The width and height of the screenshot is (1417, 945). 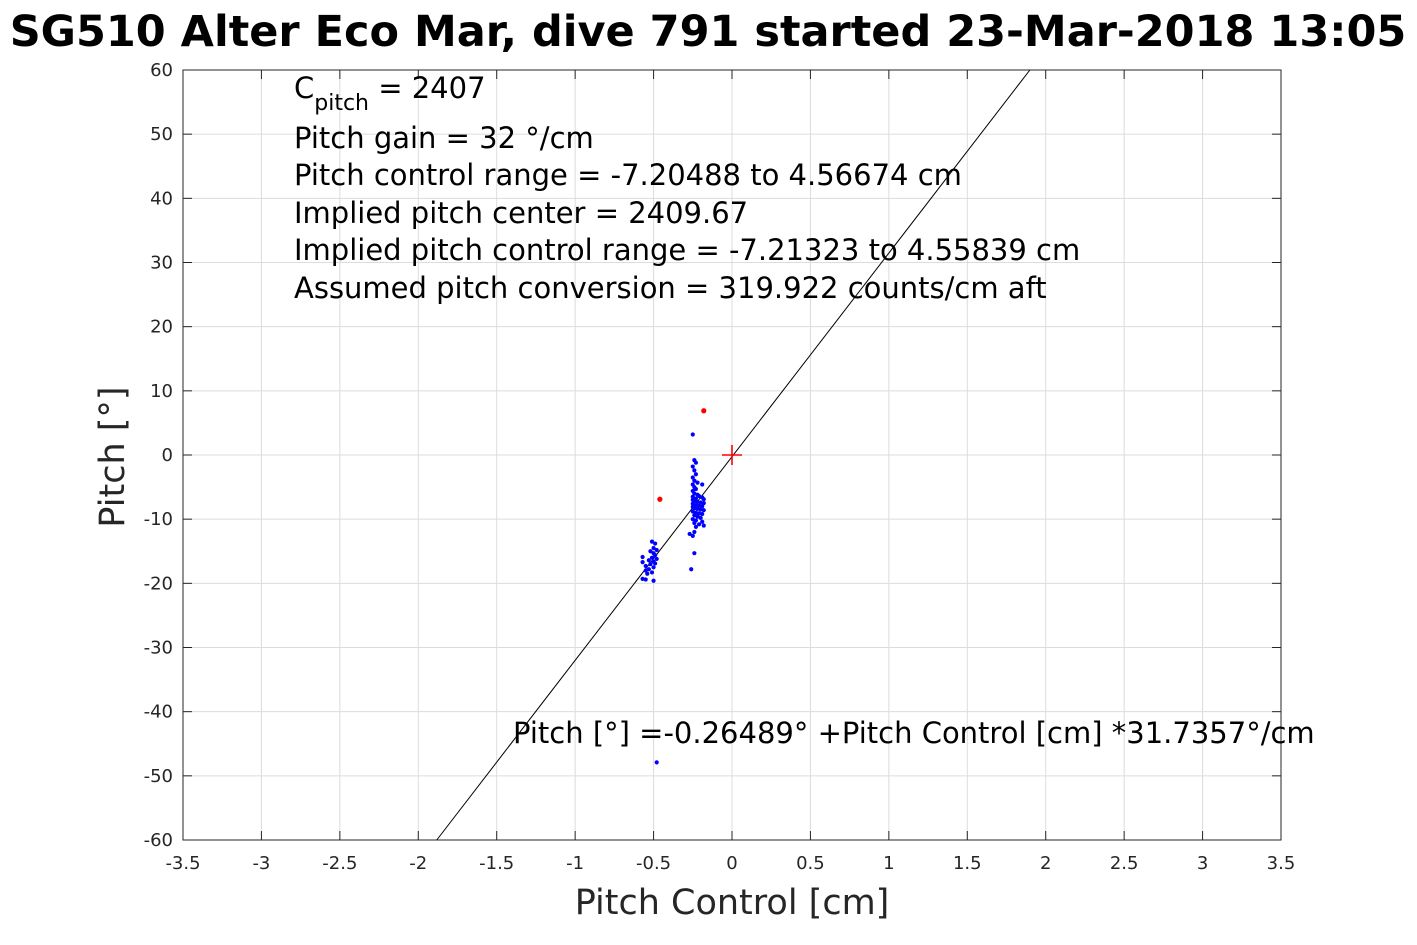 I want to click on y-axis-label: Pitch [°], so click(x=113, y=456).